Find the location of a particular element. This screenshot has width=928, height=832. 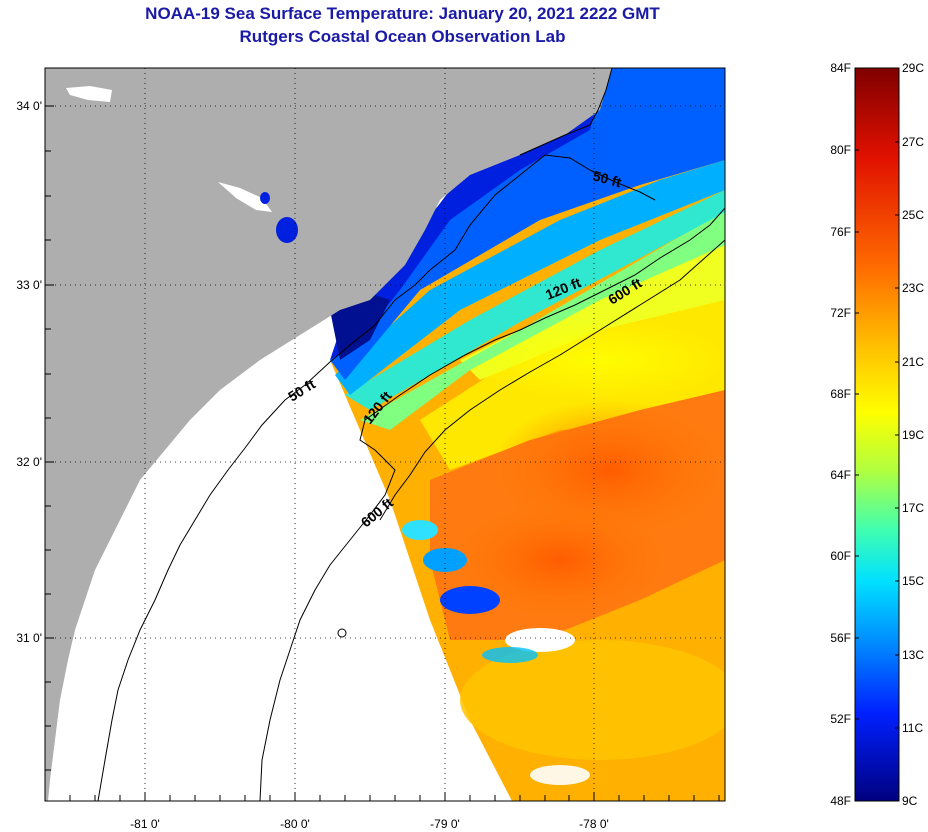

colorbar is located at coordinates (877, 434).